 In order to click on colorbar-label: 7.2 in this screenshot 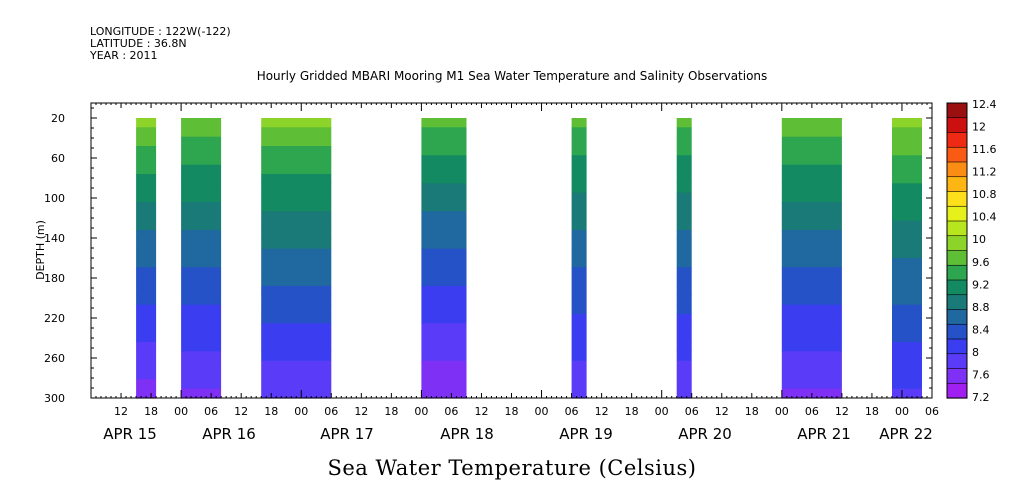, I will do `click(981, 397)`.